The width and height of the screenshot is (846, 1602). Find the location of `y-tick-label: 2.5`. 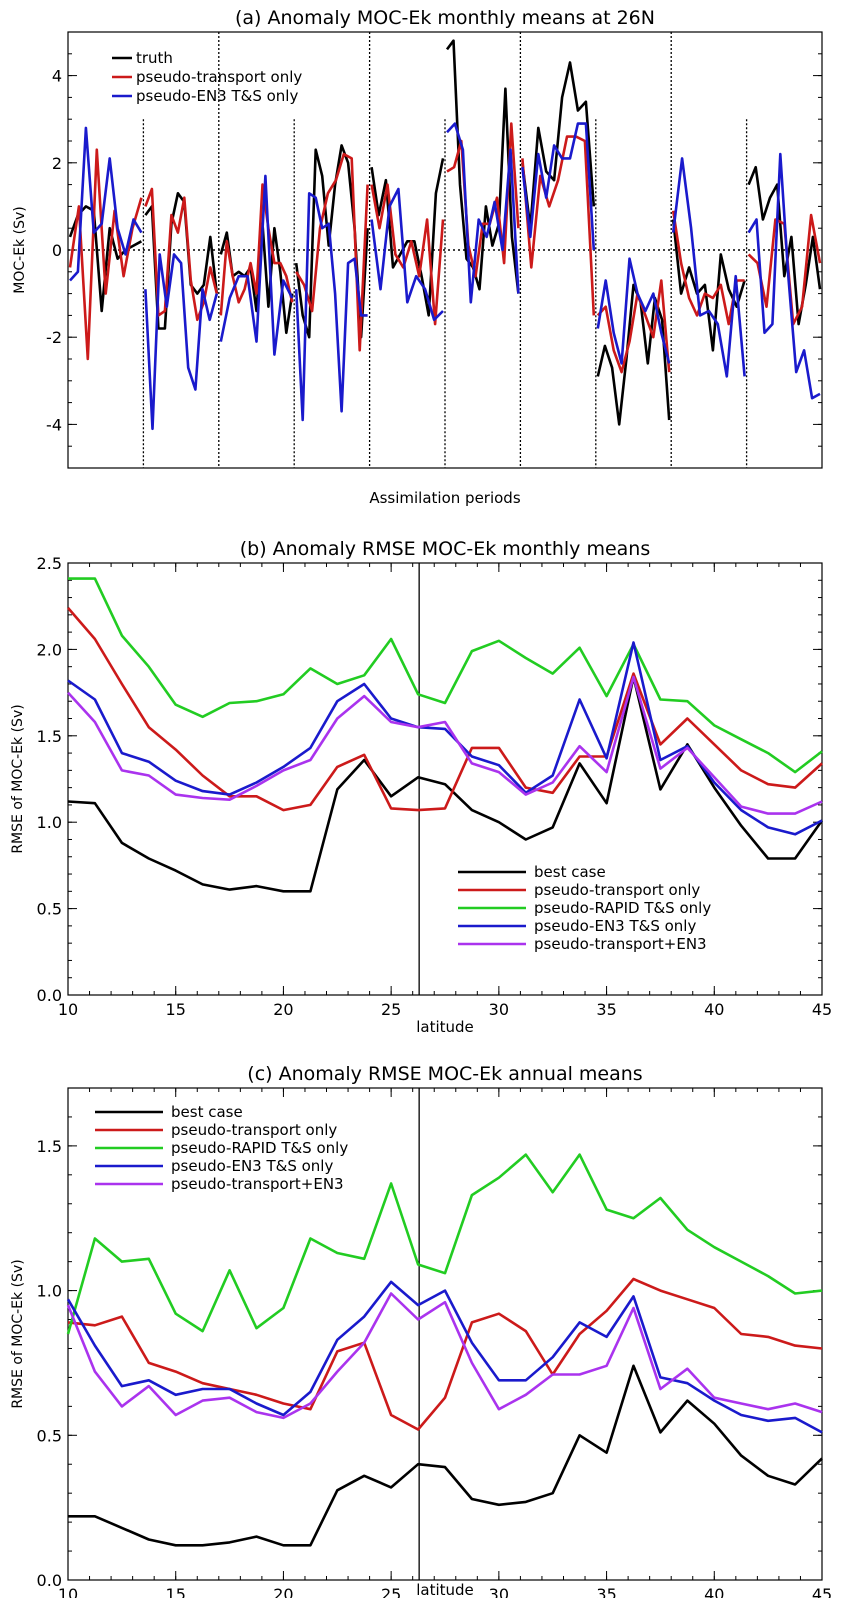

y-tick-label: 2.5 is located at coordinates (49, 563).